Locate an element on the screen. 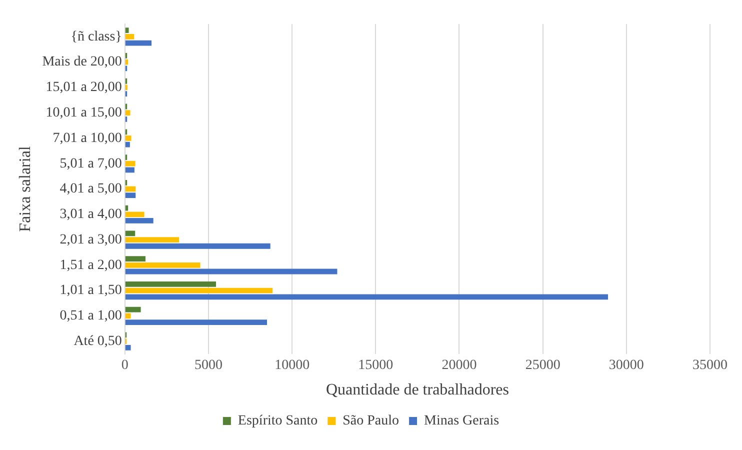 The width and height of the screenshot is (742, 450). x-tick-label: 5000 is located at coordinates (208, 366).